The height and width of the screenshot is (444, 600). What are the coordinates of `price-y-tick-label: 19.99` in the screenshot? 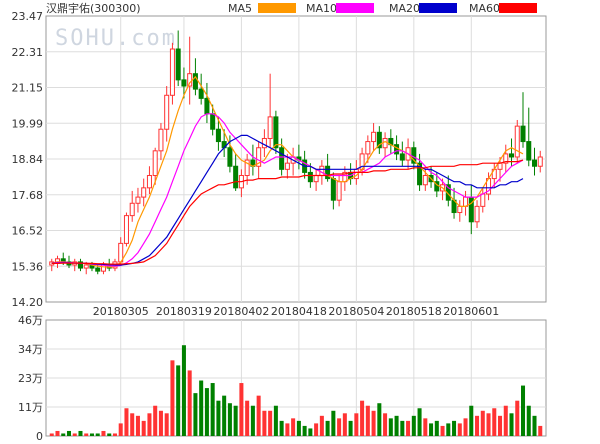 It's located at (28, 123).